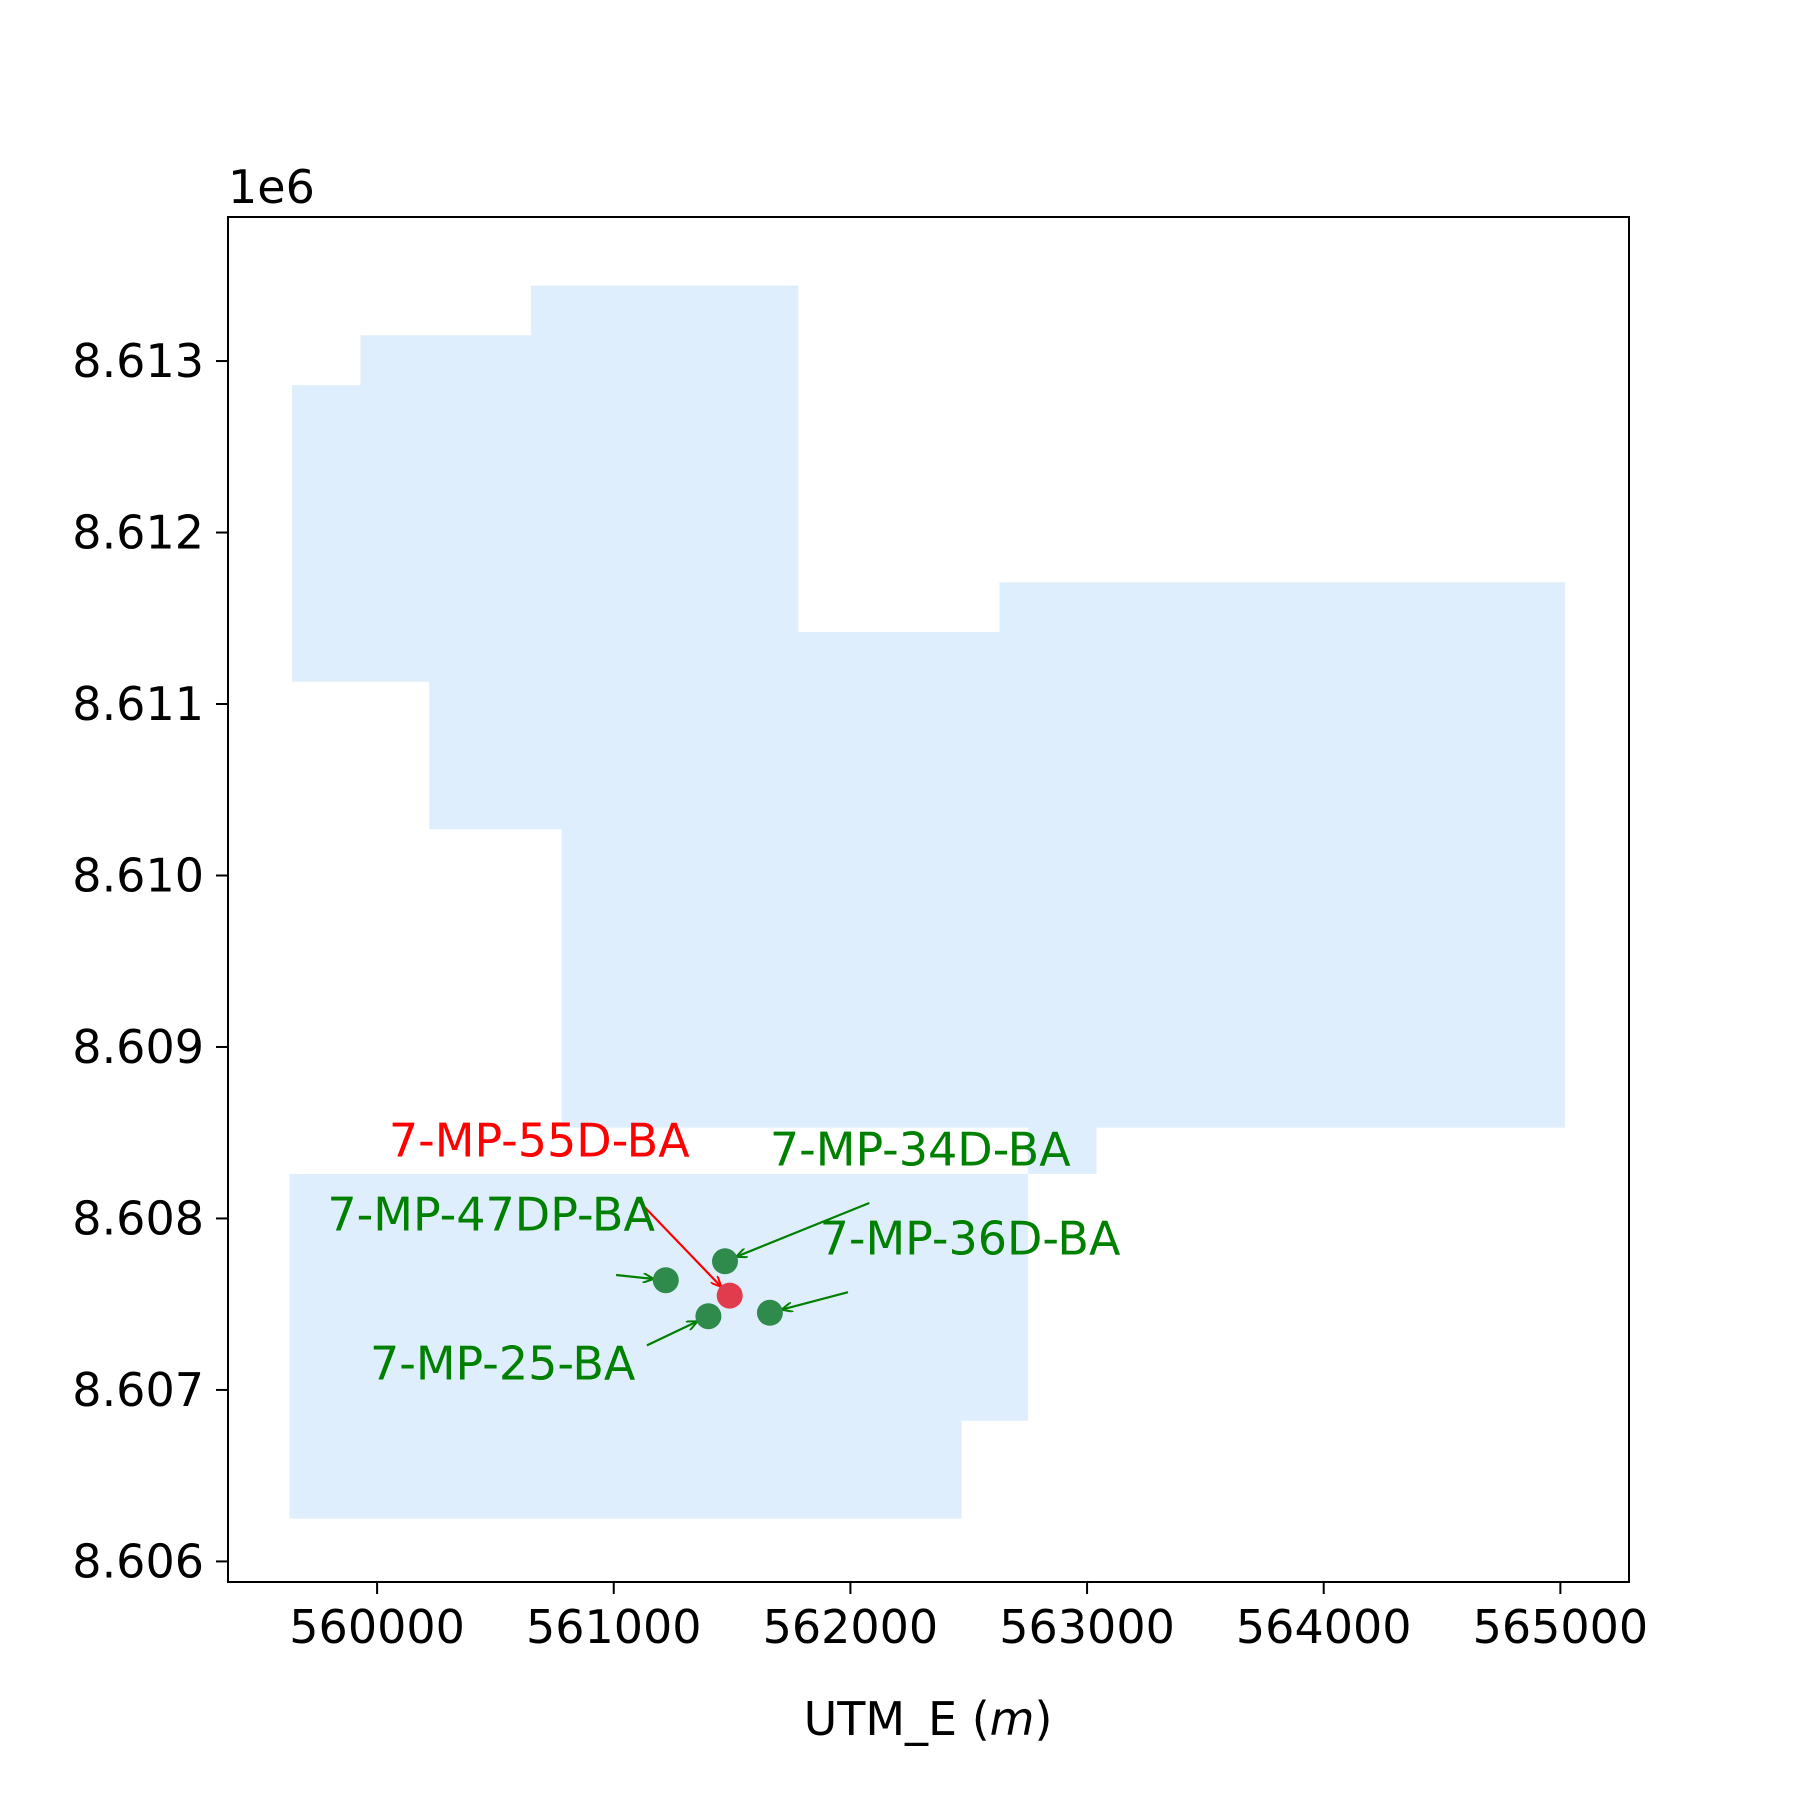  Describe the element at coordinates (672, 1334) in the screenshot. I see `arrow-7-mp-25-ba` at that location.